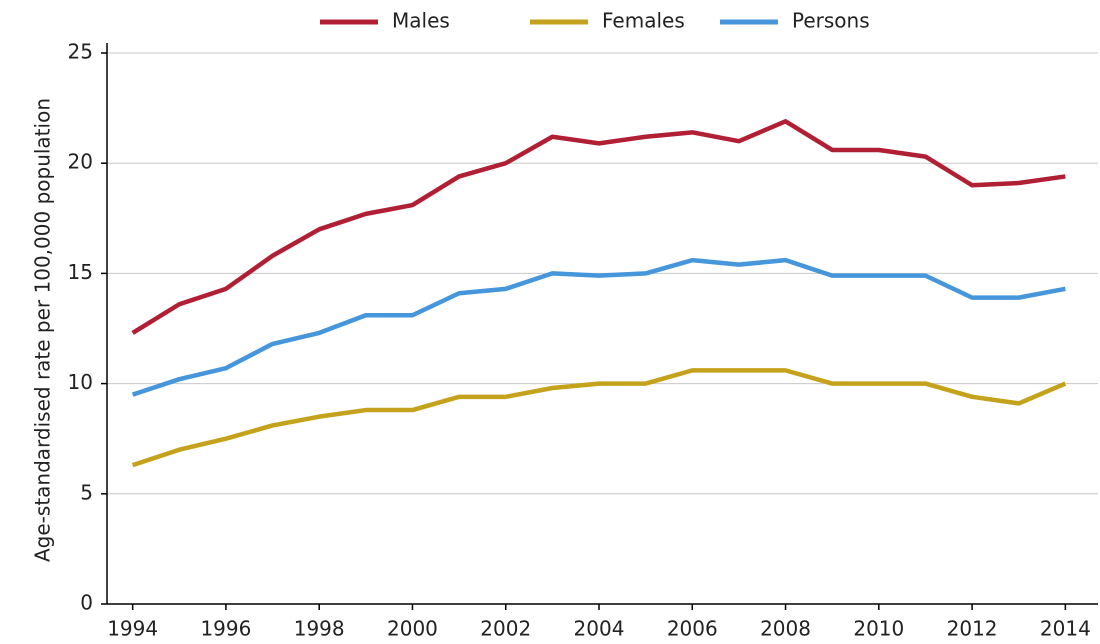  What do you see at coordinates (692, 629) in the screenshot?
I see `x-tick-label: 2006` at bounding box center [692, 629].